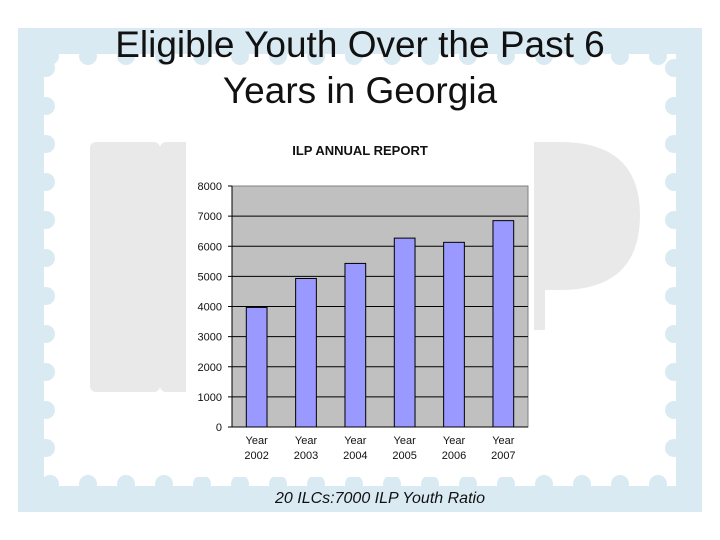 Image resolution: width=720 pixels, height=540 pixels. What do you see at coordinates (210, 338) in the screenshot?
I see `y-tick-label: 3000` at bounding box center [210, 338].